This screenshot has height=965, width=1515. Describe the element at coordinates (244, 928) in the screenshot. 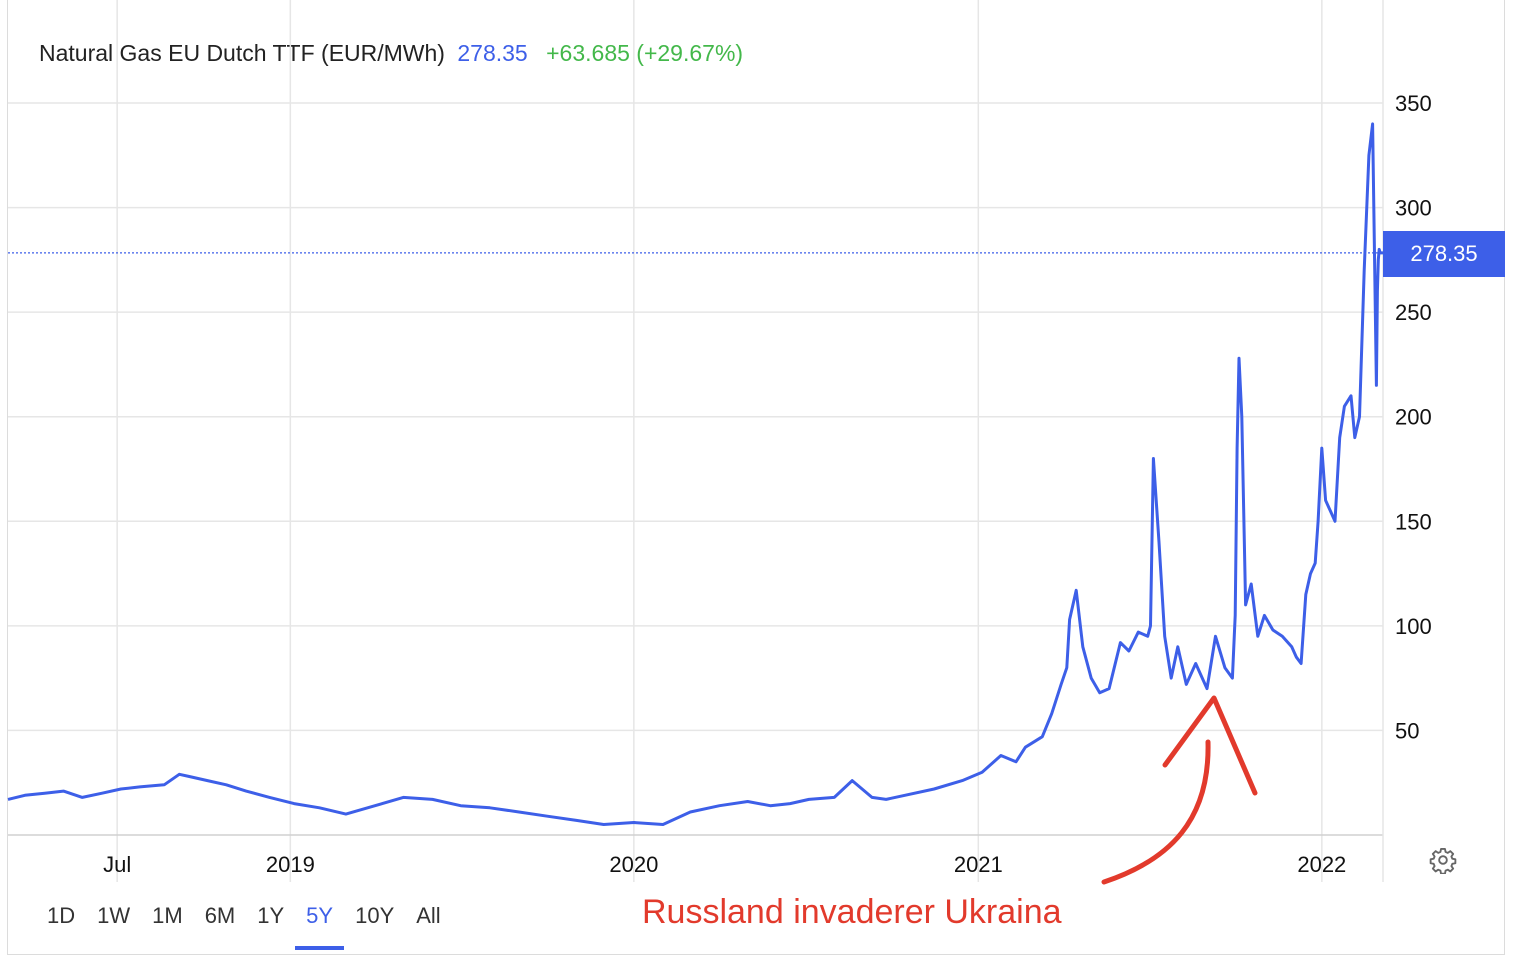

I see `range-selector: 1D 1W 1M 6M 1Y 5Y 10Y All` at that location.